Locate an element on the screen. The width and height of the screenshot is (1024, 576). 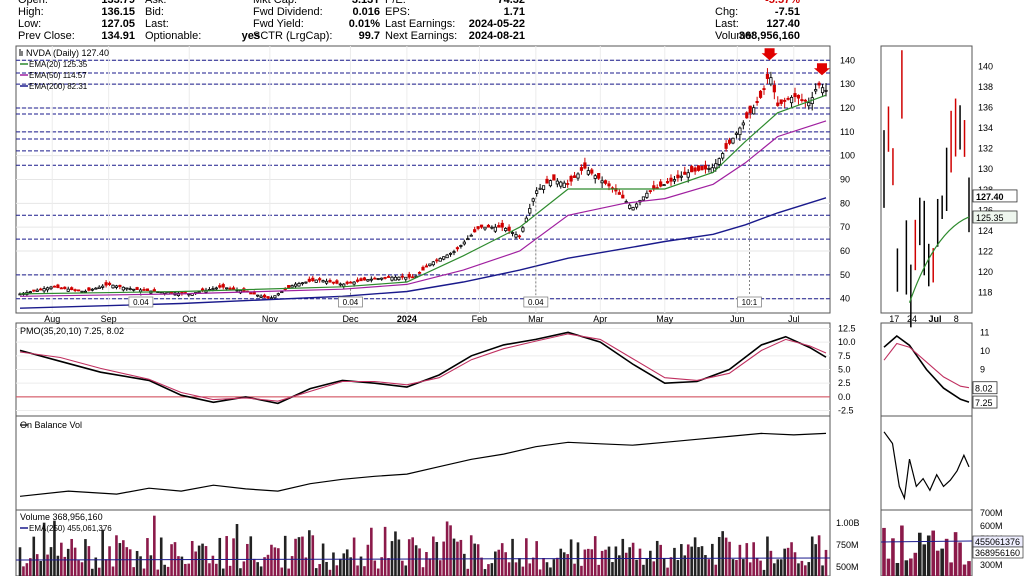
month-label: Jun is located at coordinates (737, 319).